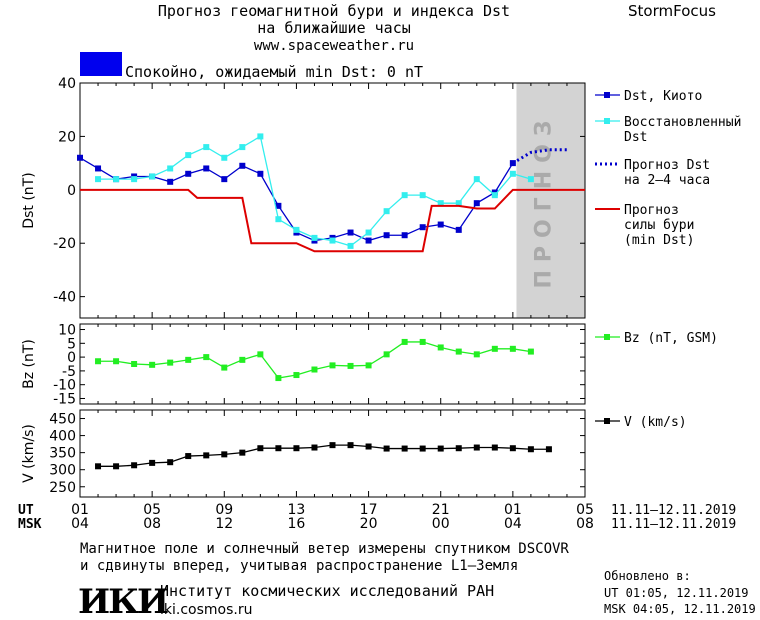 The height and width of the screenshot is (620, 760). What do you see at coordinates (62, 437) in the screenshot?
I see `speed-ytick-label: 400` at bounding box center [62, 437].